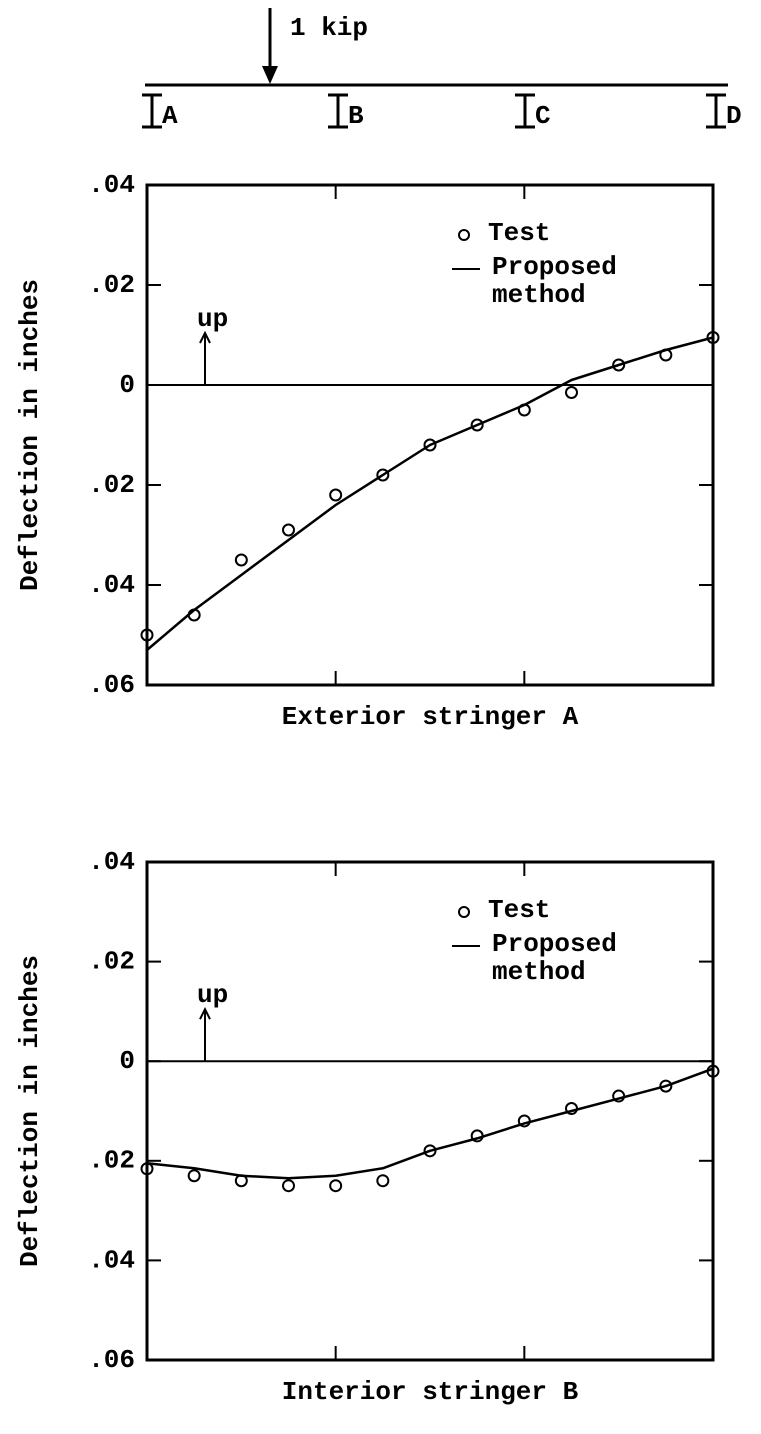  Describe the element at coordinates (430, 1392) in the screenshot. I see `x-axis-label: Interior stringer B` at that location.